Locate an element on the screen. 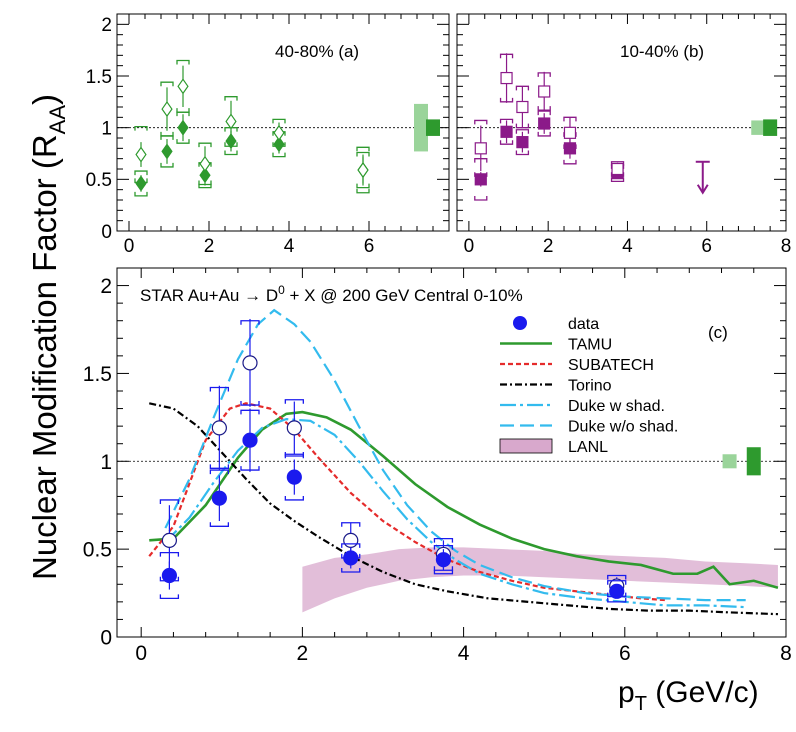 This screenshot has width=796, height=732. y-tick-label: 0.5 is located at coordinates (97, 550).